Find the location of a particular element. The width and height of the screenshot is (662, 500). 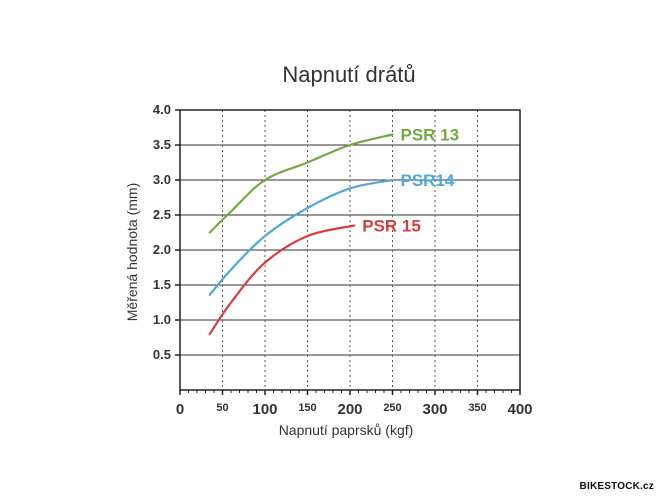

series-line-psr14 is located at coordinates (301, 237).